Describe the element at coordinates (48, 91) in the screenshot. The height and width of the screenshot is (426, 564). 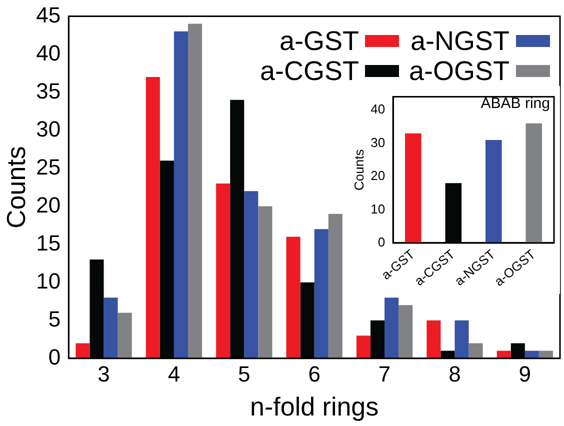
I see `y-tick-label: 35` at that location.